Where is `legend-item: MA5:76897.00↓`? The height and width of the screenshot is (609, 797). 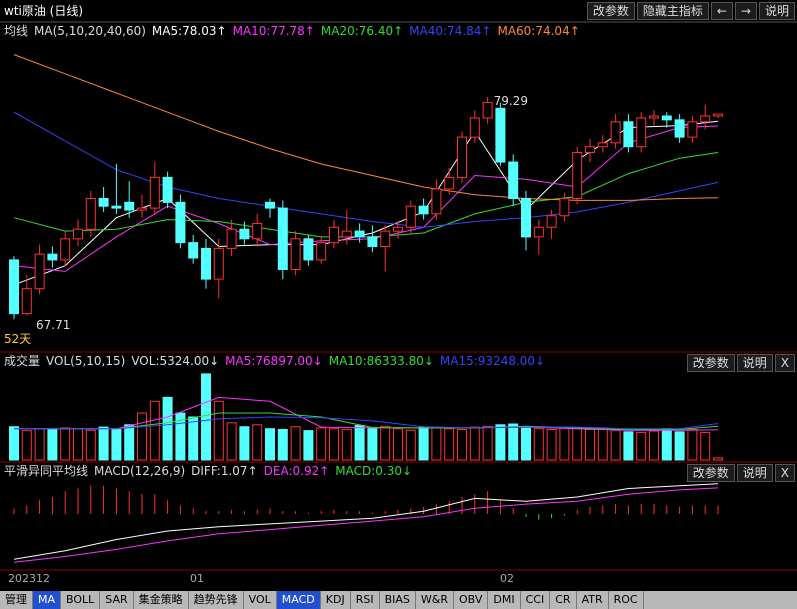
legend-item: MA5:76897.00↓ is located at coordinates (274, 361).